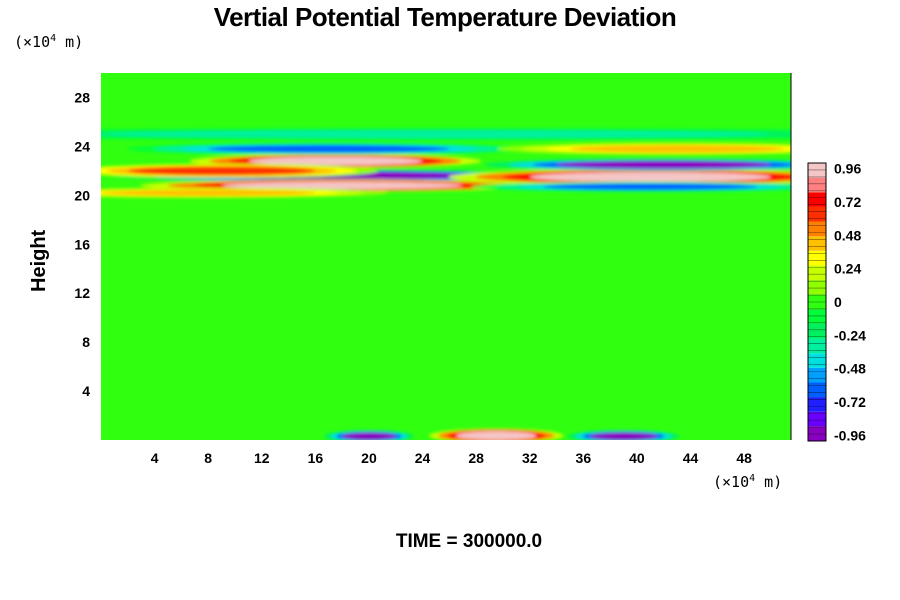 This screenshot has width=900, height=600. Describe the element at coordinates (847, 202) in the screenshot. I see `colorbar-tick-label: 0.72` at that location.